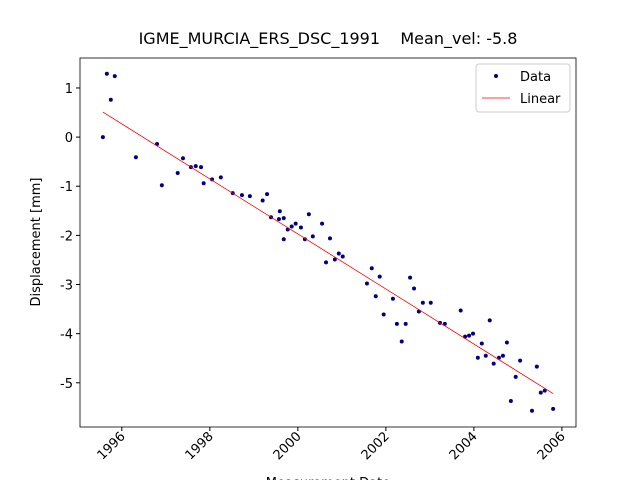 The width and height of the screenshot is (640, 480). Describe the element at coordinates (540, 99) in the screenshot. I see `legend-label: Linear` at that location.